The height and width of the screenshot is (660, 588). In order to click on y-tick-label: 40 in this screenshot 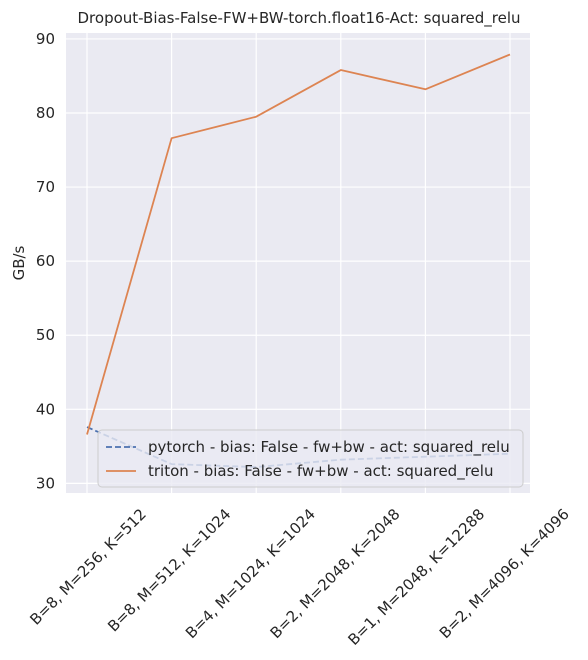, I will do `click(45, 409)`.